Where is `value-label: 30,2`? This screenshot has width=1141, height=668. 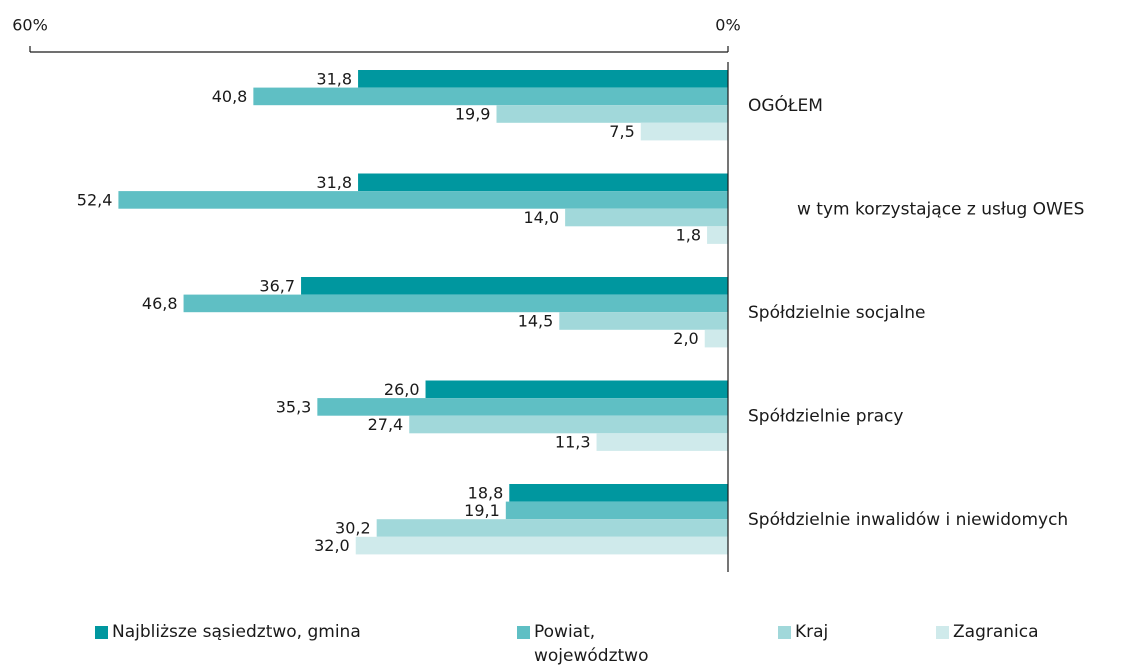
value-label: 30,2 is located at coordinates (353, 528).